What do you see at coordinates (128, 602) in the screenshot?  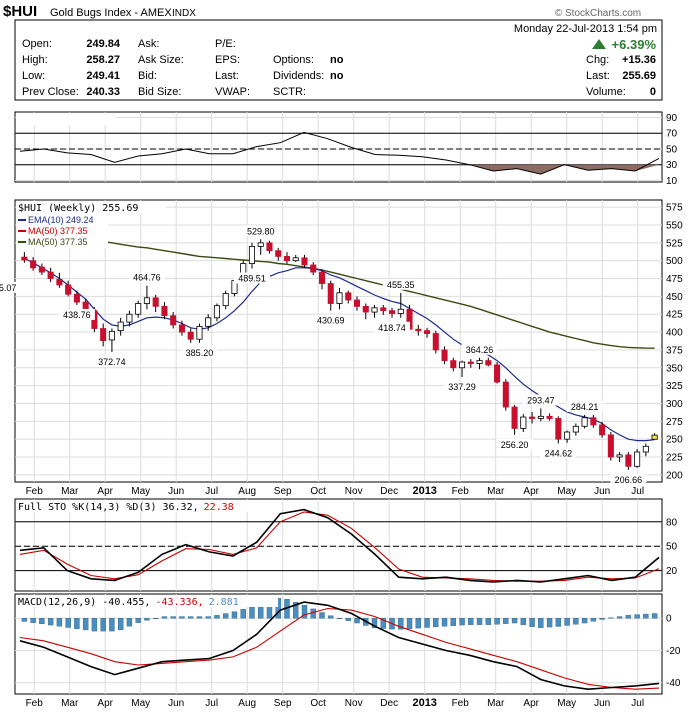 I see `macd-title: MACD(12,26,9) -40.455, -43.336, 2.881` at bounding box center [128, 602].